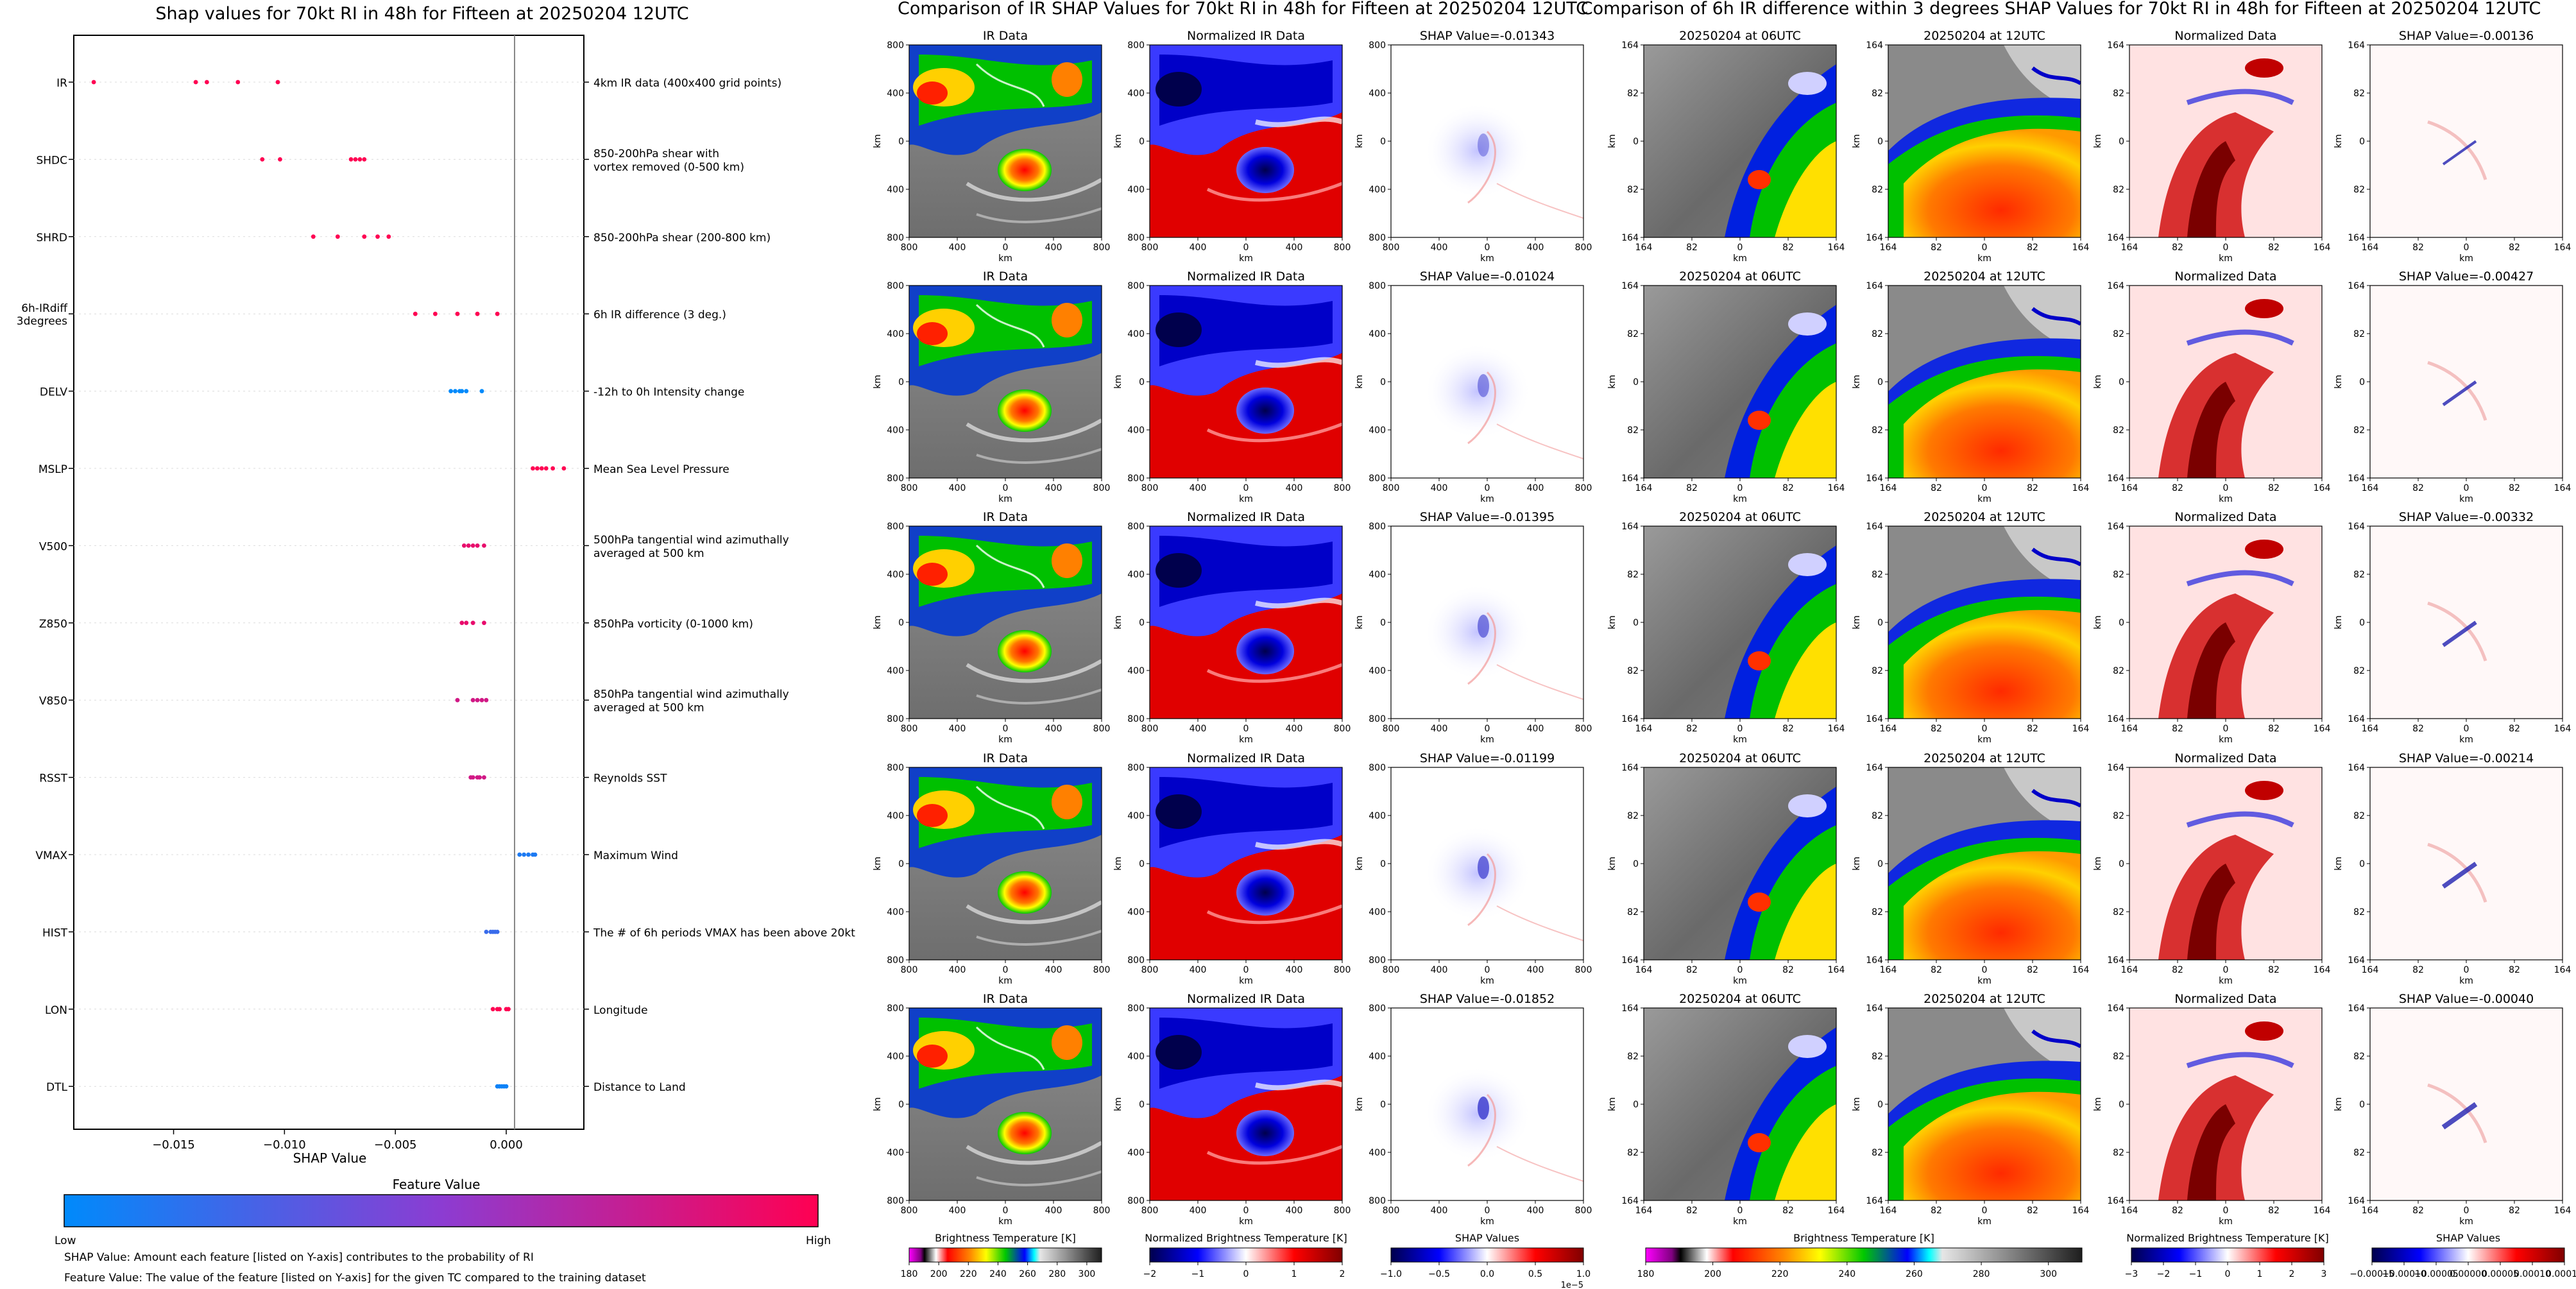 The height and width of the screenshot is (1289, 2576). What do you see at coordinates (2372, 1274) in the screenshot?
I see `colorbar-tick-label: −0.00015` at bounding box center [2372, 1274].